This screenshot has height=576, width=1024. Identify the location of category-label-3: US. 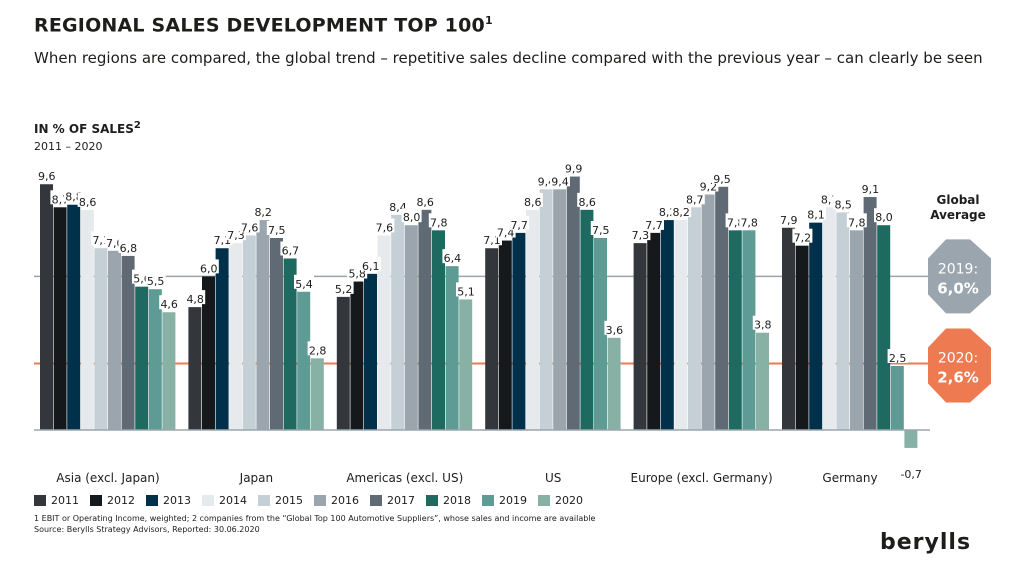
(553, 478).